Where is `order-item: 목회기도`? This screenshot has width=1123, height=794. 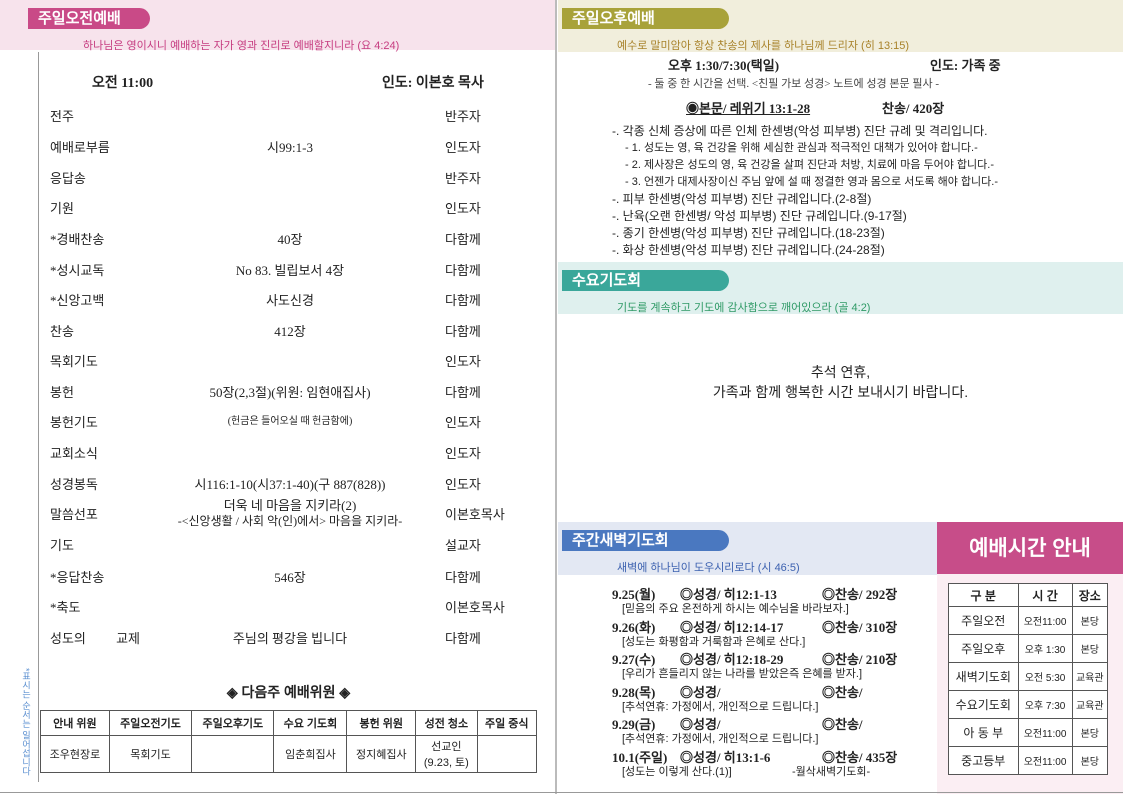
order-item: 목회기도 is located at coordinates (74, 361).